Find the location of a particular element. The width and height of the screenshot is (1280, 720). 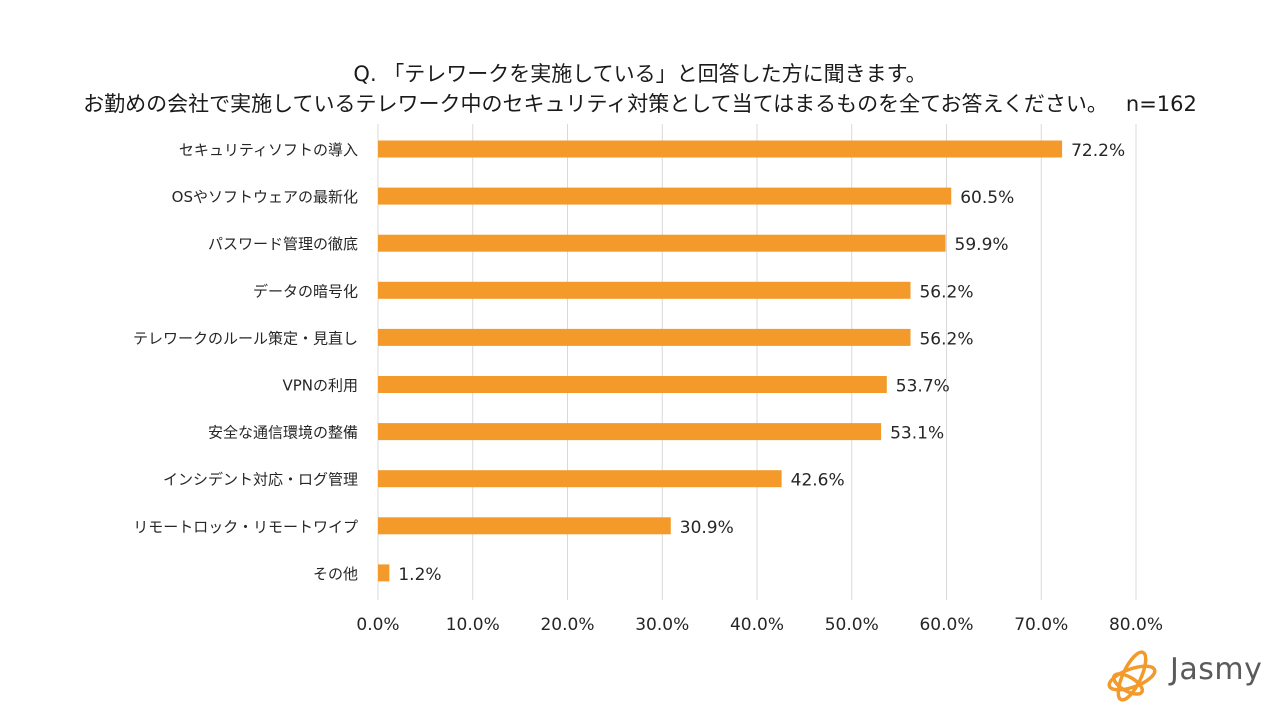

jasmy-logo-icon is located at coordinates (1132, 676).